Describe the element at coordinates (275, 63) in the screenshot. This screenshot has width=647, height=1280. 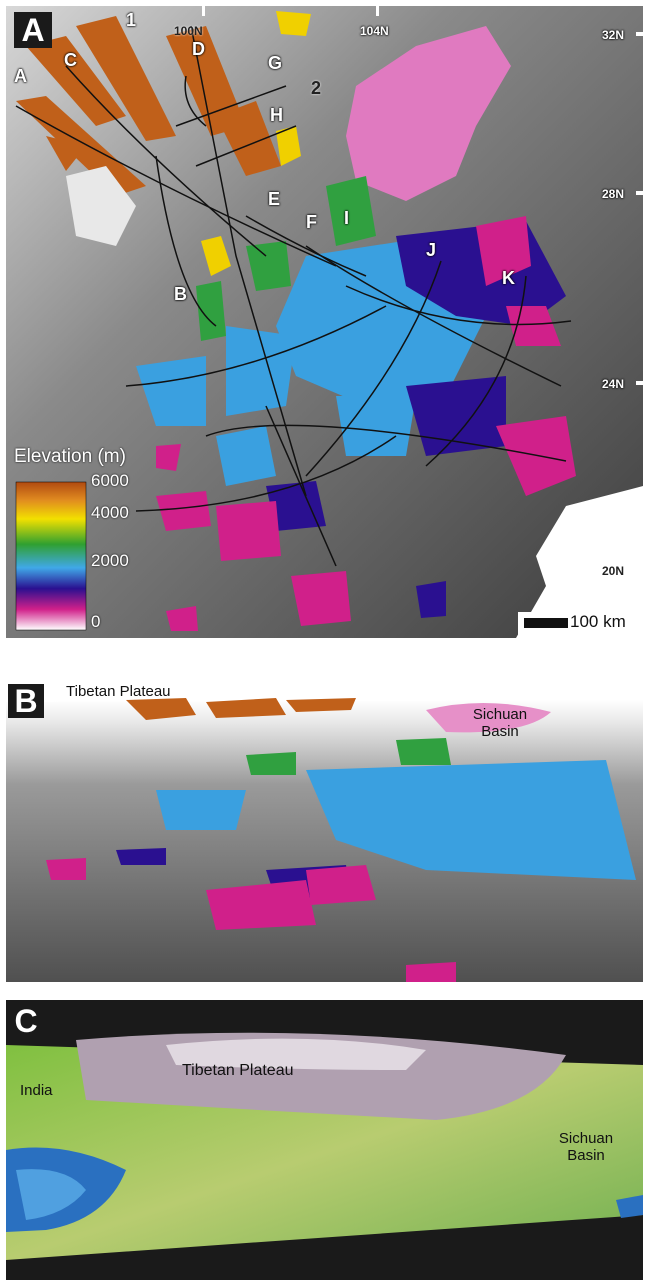
I see `profile-label: G` at that location.